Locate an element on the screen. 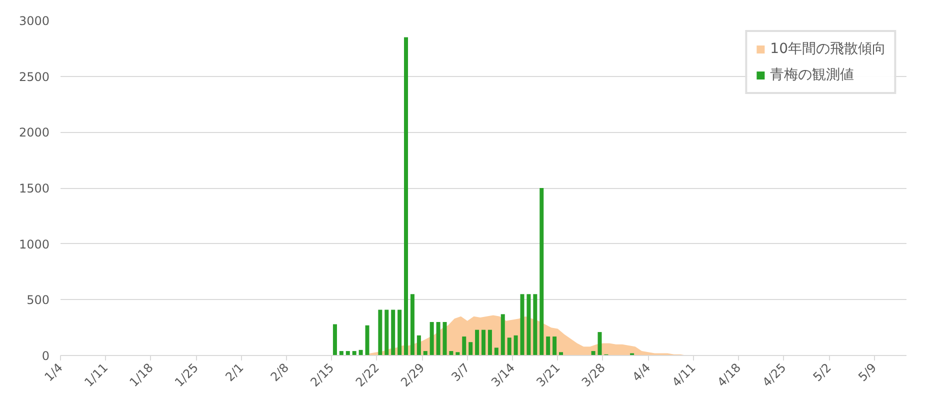  x-tick-label: 3/7 is located at coordinates (460, 372).